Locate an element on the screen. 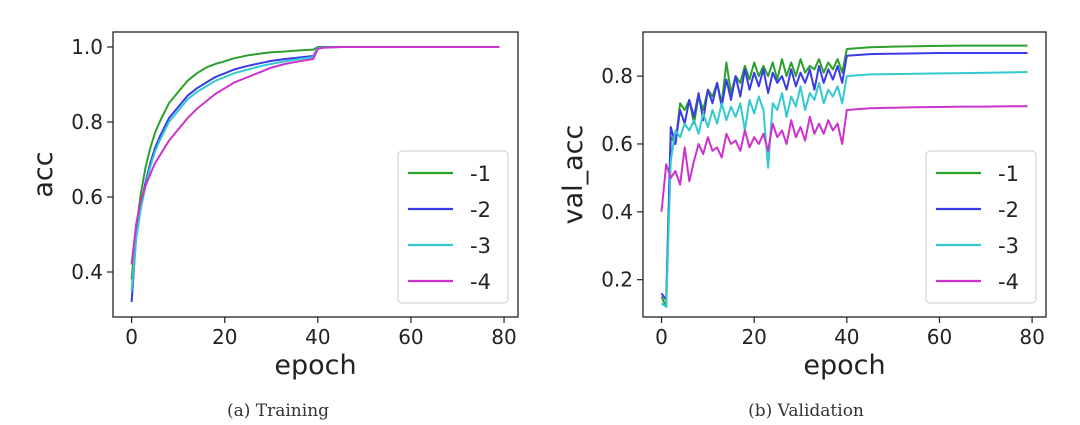 The image size is (1080, 425). figure-caption: (b) Validation is located at coordinates (806, 411).